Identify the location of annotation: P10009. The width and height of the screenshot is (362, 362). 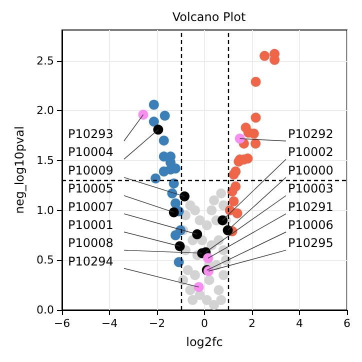
(91, 170).